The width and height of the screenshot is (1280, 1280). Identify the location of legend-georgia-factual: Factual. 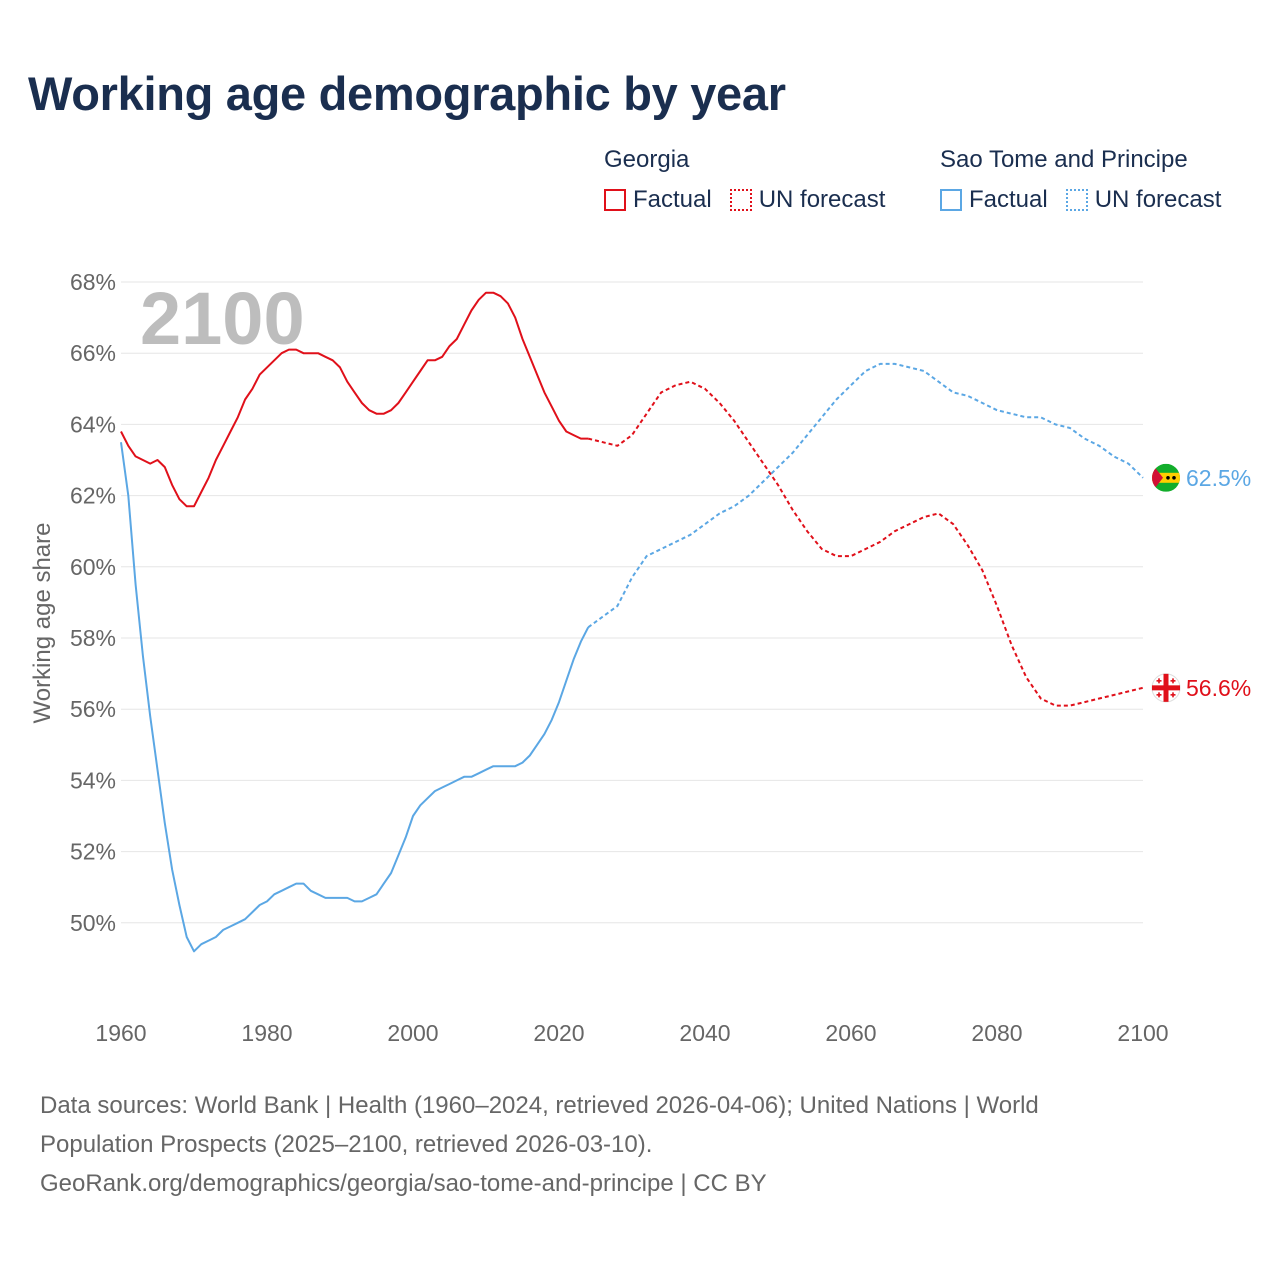
(658, 200).